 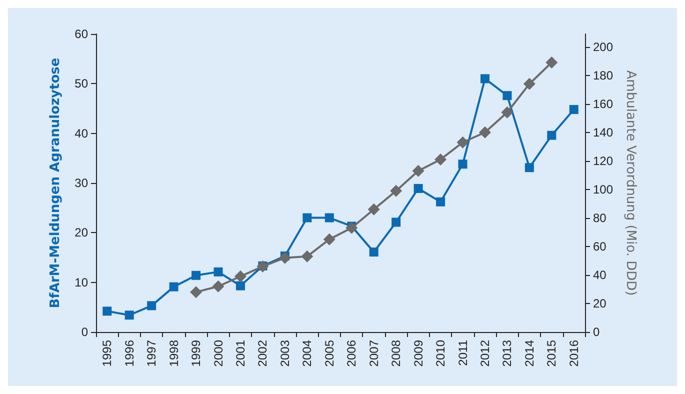 I want to click on x-tick-label: 2003, so click(x=285, y=353).